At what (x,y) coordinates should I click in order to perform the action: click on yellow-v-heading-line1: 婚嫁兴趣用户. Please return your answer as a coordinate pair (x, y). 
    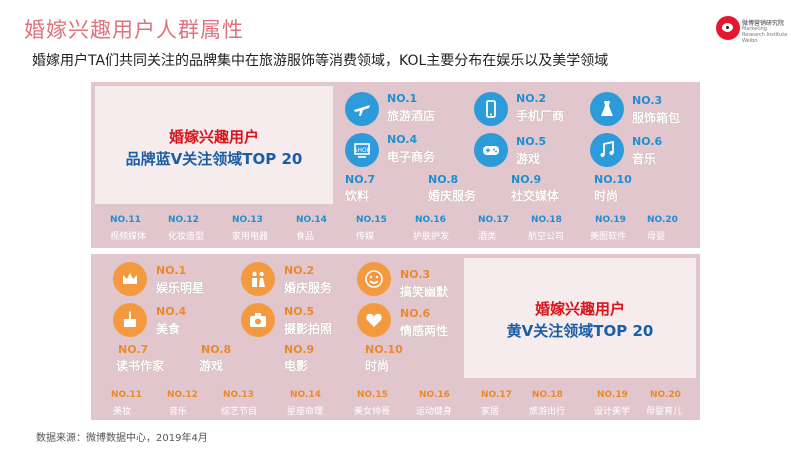
    Looking at the image, I should click on (579, 309).